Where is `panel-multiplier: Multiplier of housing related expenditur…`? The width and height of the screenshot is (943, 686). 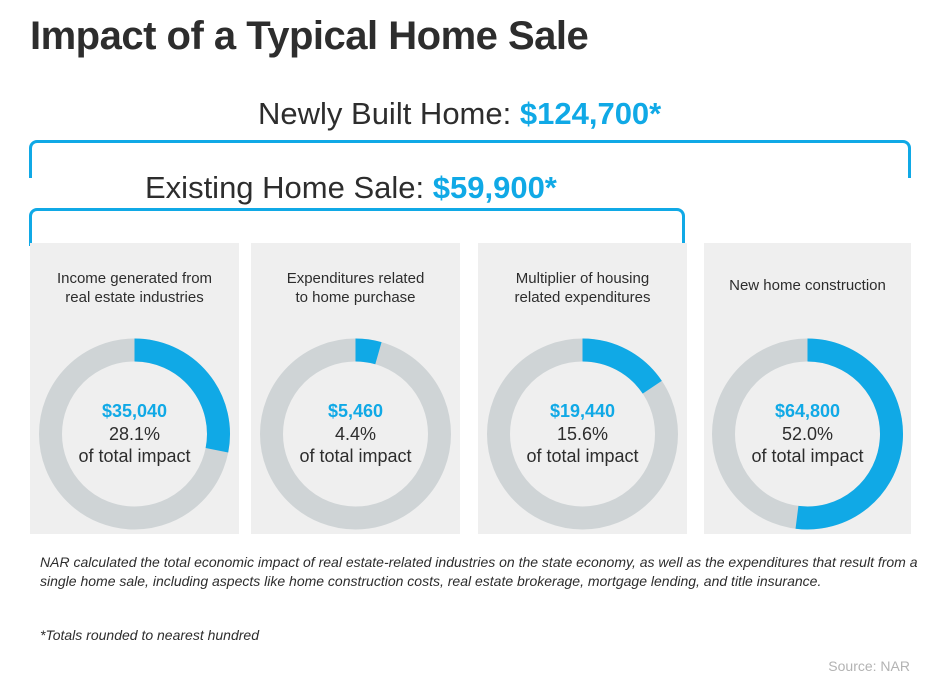
panel-multiplier: Multiplier of housing related expenditur… is located at coordinates (582, 388).